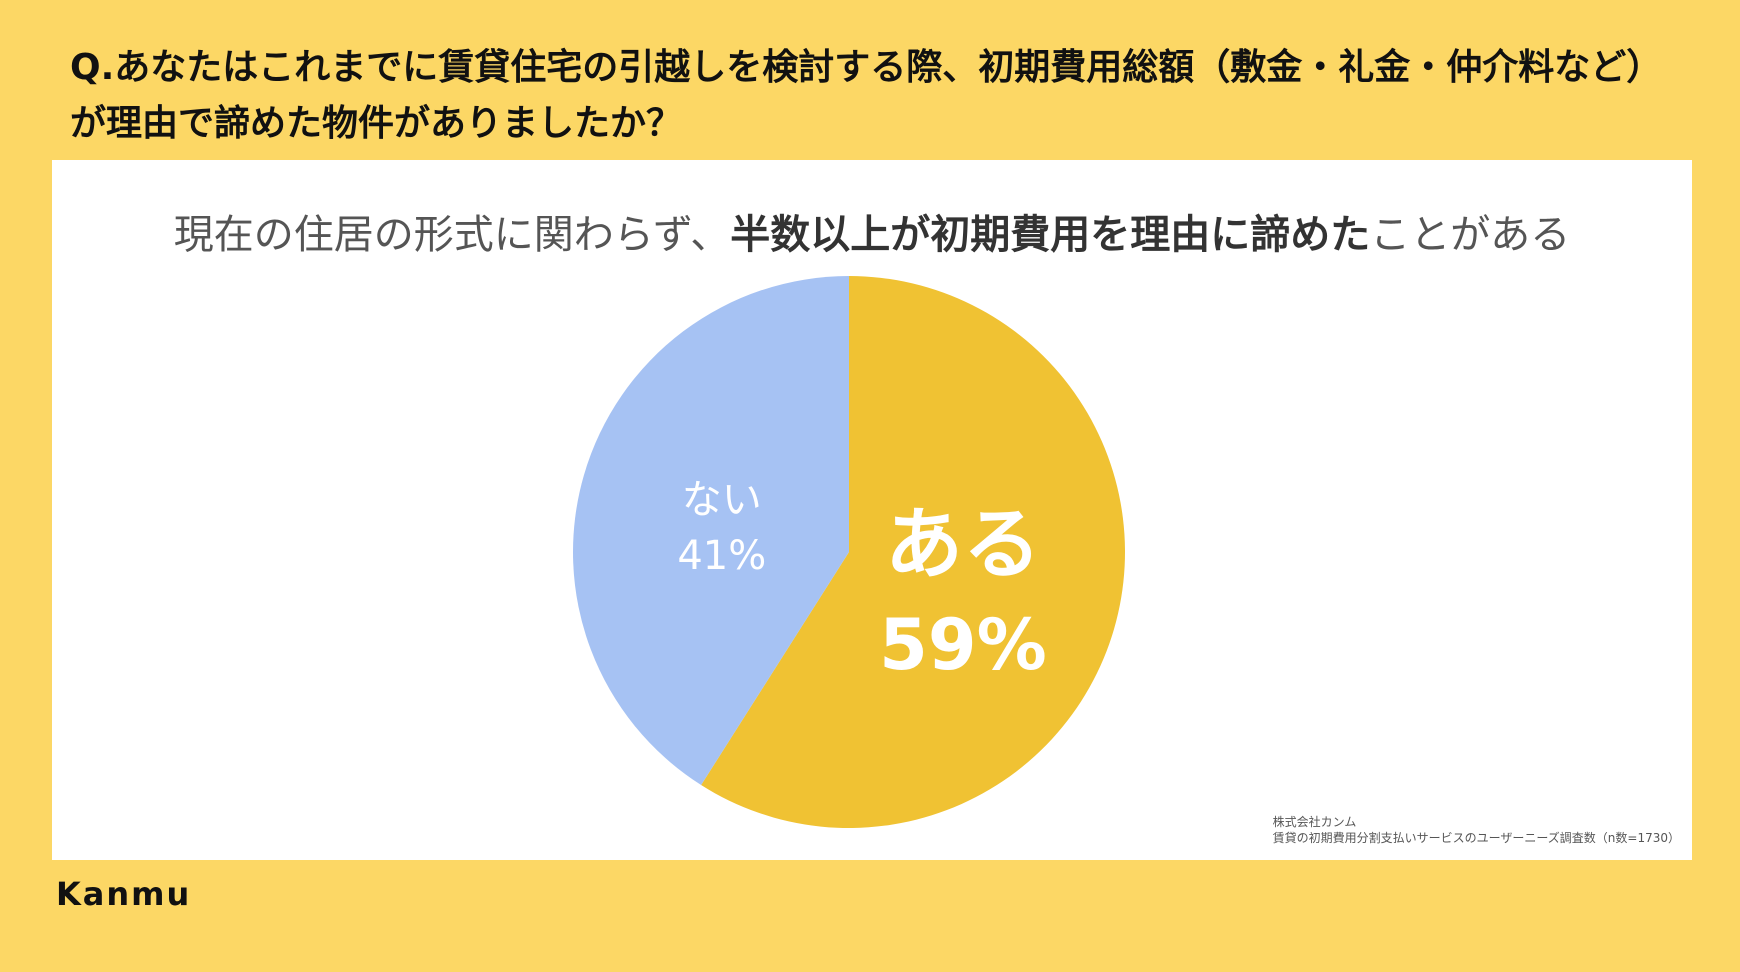 This screenshot has height=972, width=1740. I want to click on slice-label-value-1: 59%, so click(963, 645).